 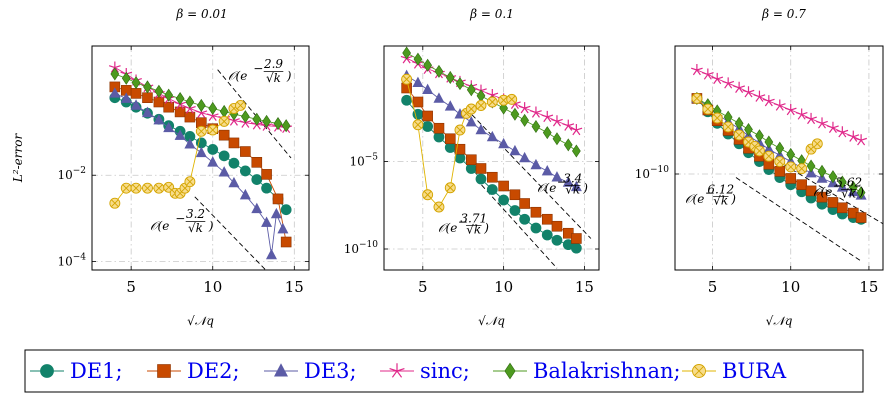 I want to click on x-axis-label: √𝒩q, so click(x=779, y=321).